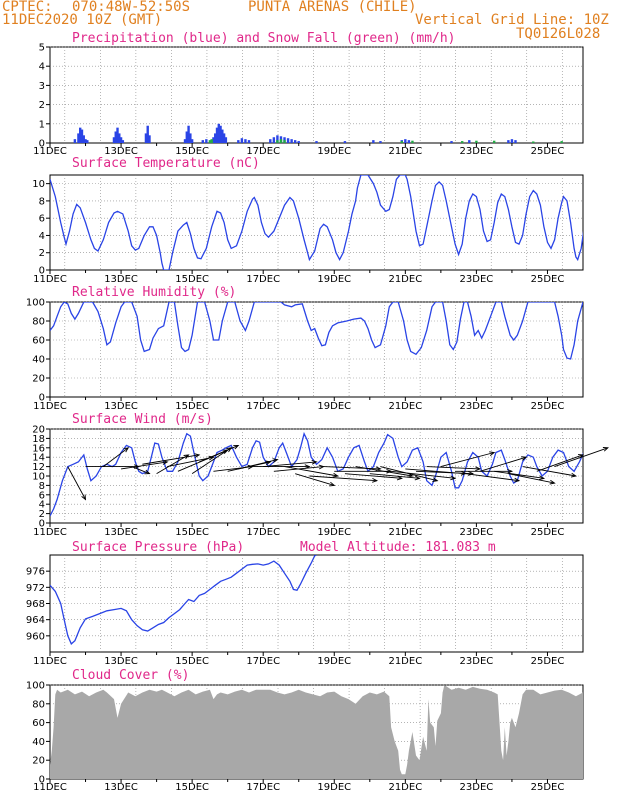 Image resolution: width=618 pixels, height=800 pixels. What do you see at coordinates (512, 20) in the screenshot?
I see `header-grid-note: Vertical Grid Line: 10Z` at bounding box center [512, 20].